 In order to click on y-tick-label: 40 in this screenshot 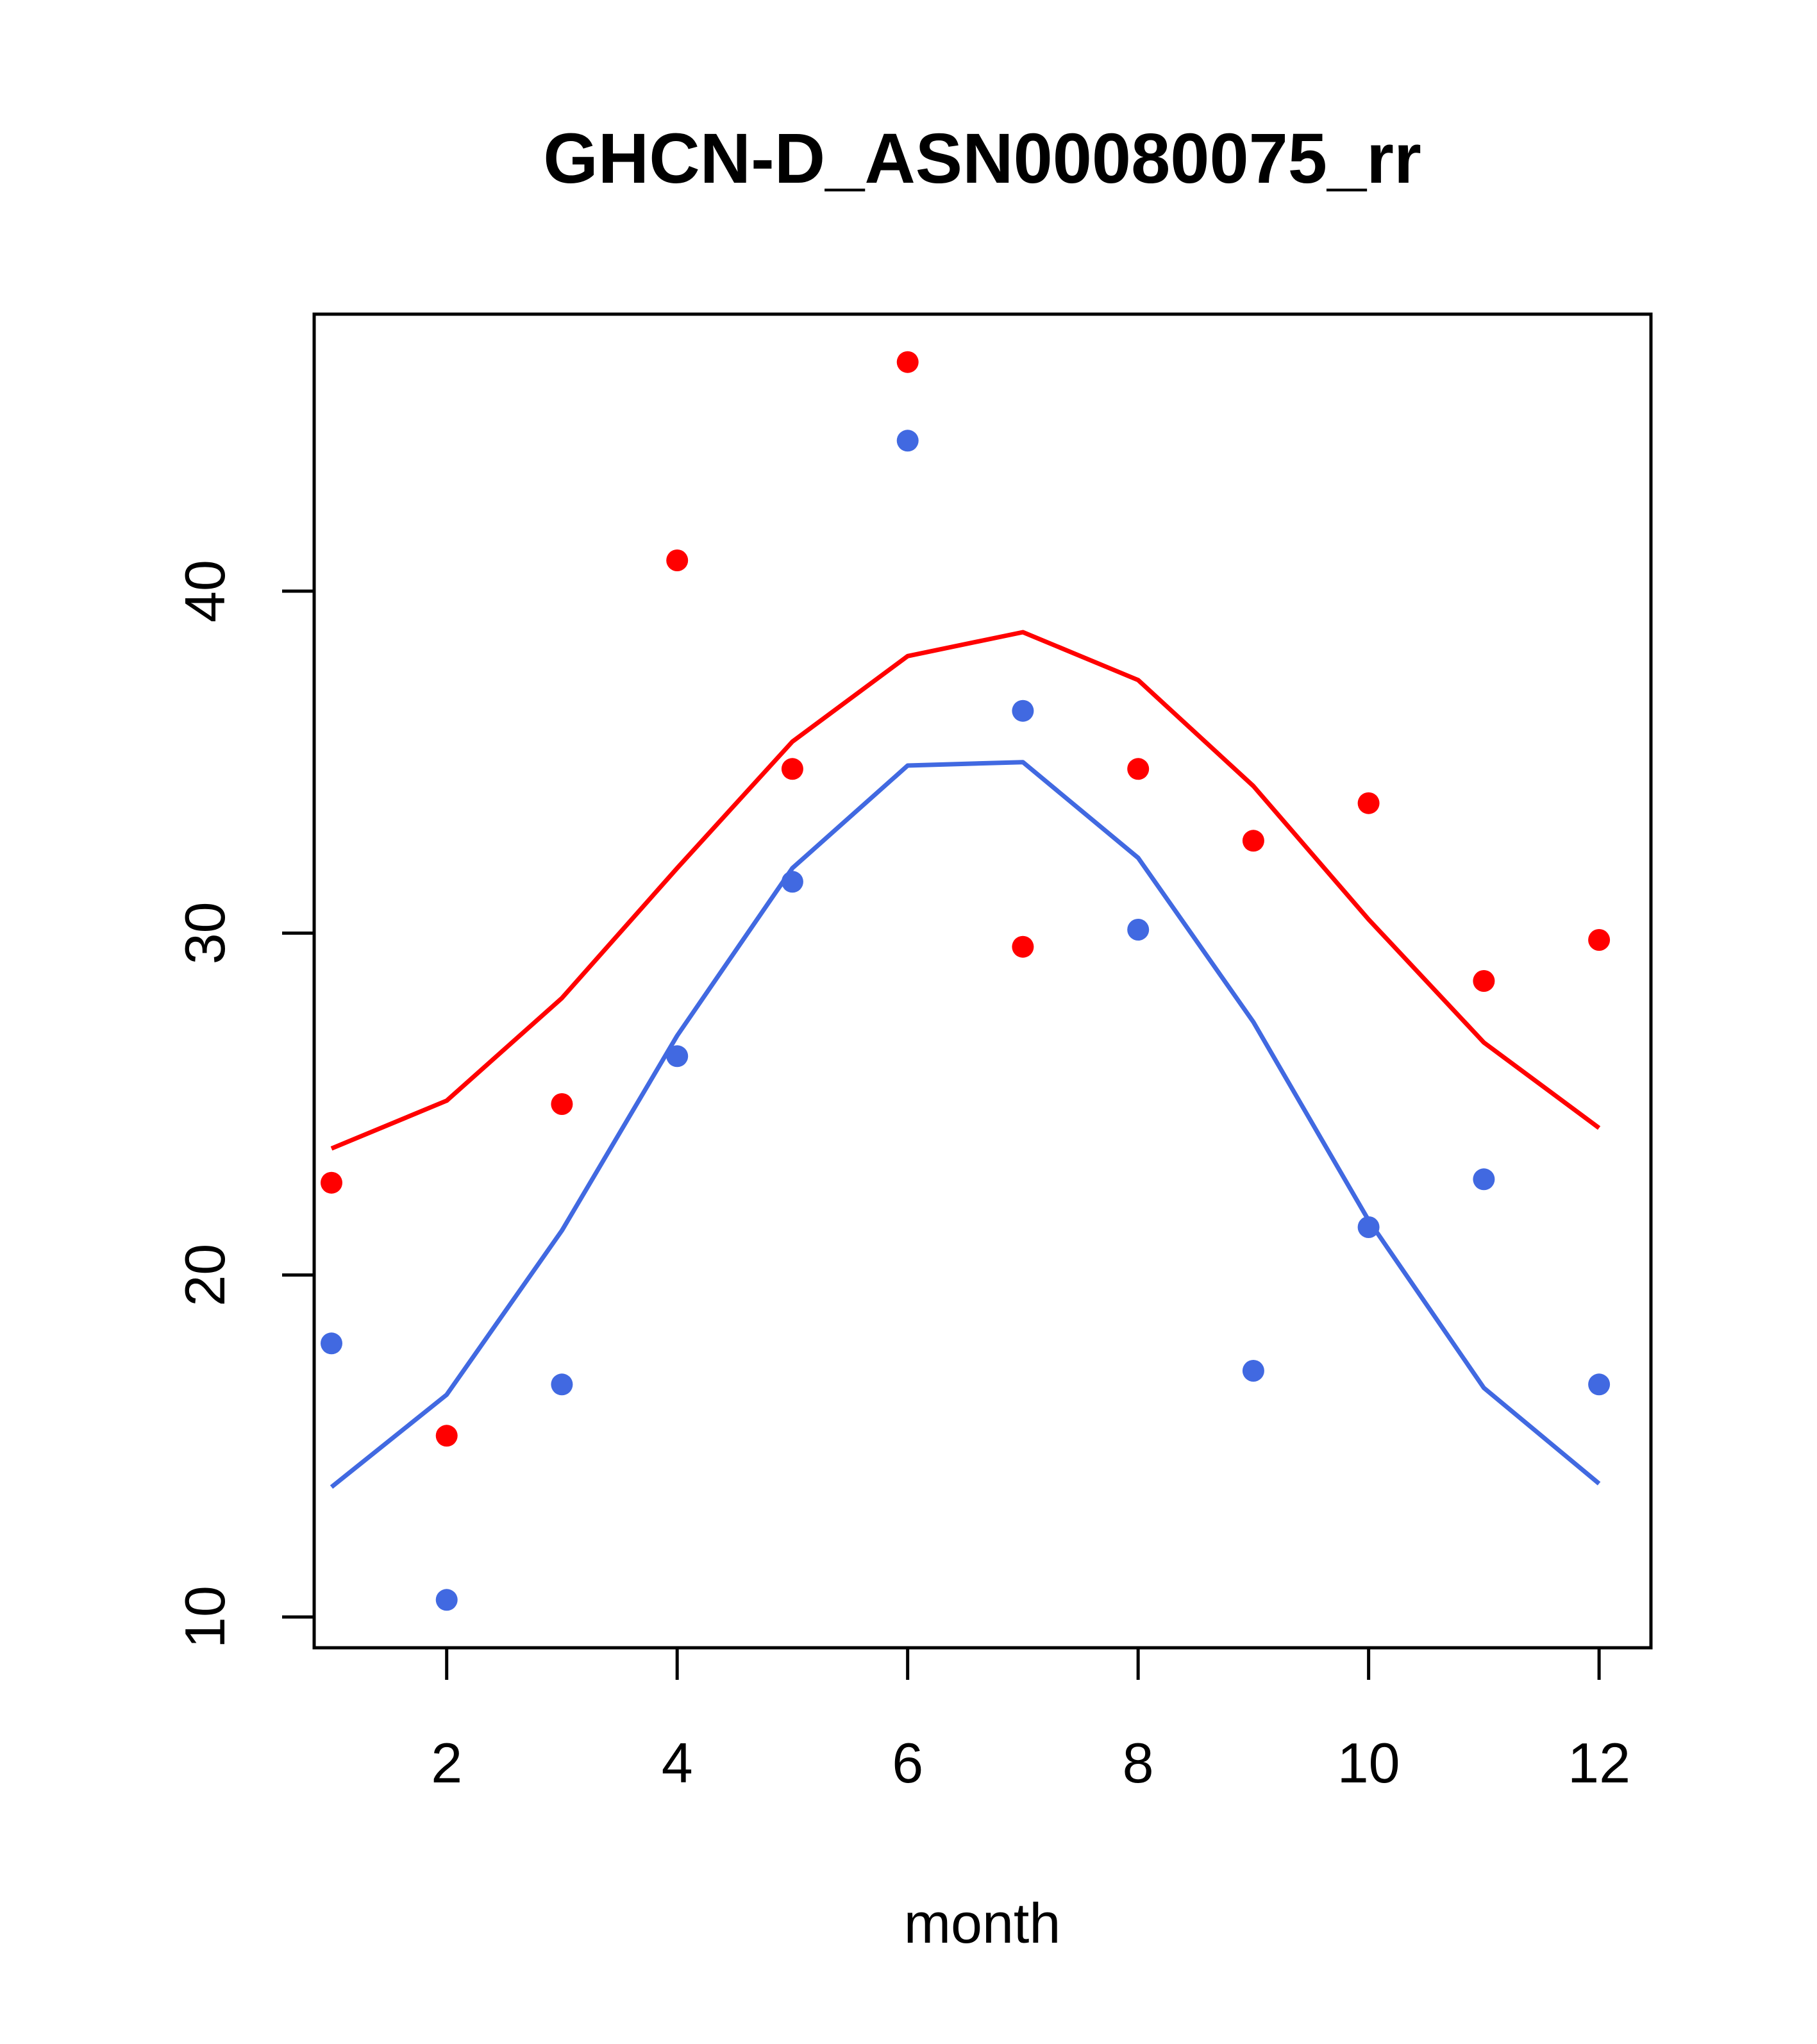, I will do `click(205, 591)`.